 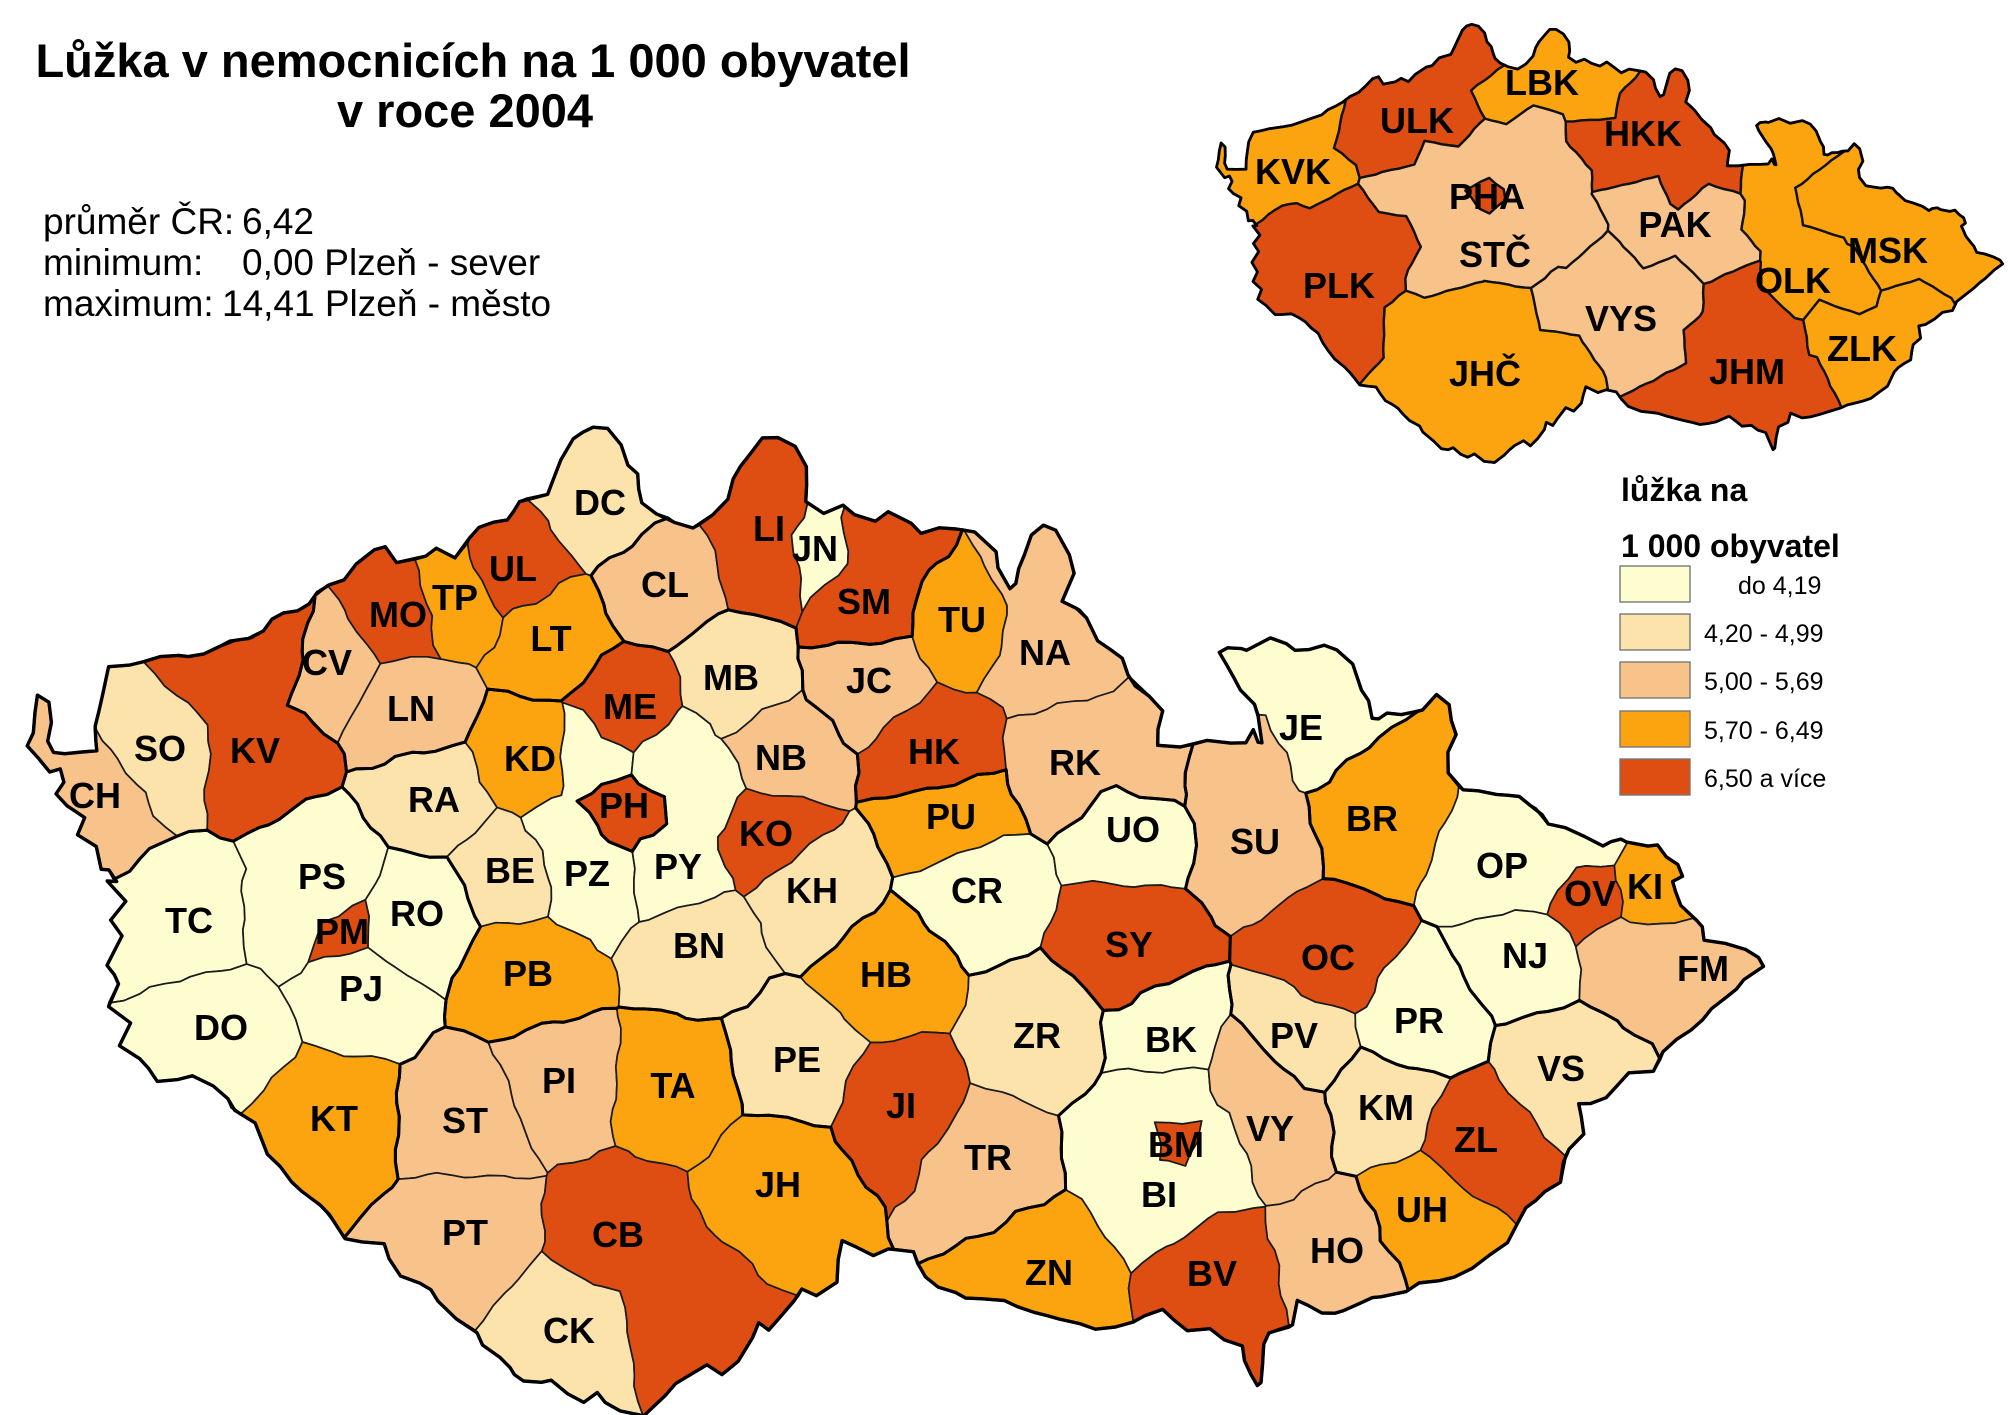 I want to click on svg-text: 5,00 - 5,69, so click(x=1764, y=682).